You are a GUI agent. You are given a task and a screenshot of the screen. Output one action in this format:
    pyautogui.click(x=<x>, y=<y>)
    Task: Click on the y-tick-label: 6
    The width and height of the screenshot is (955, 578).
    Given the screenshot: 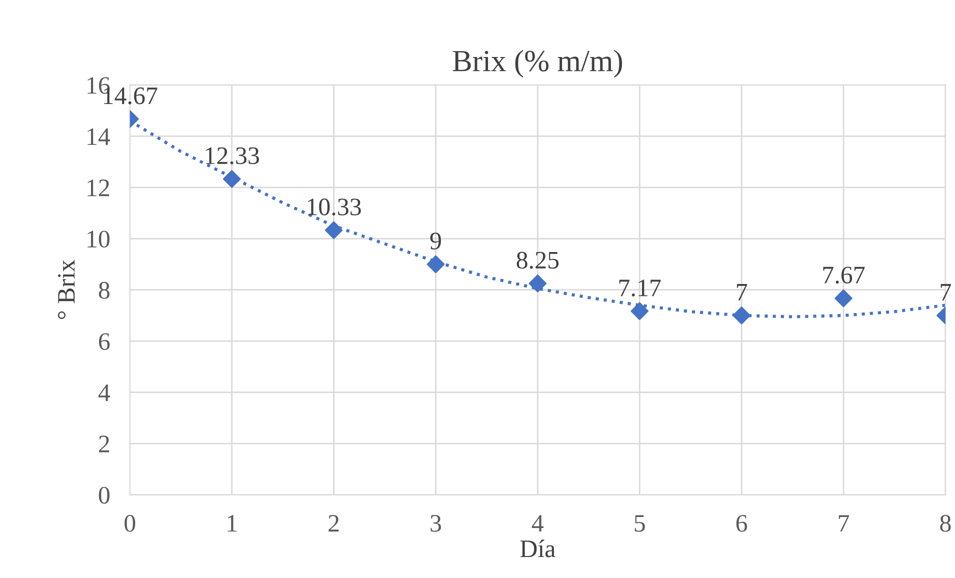 What is the action you would take?
    pyautogui.click(x=104, y=341)
    